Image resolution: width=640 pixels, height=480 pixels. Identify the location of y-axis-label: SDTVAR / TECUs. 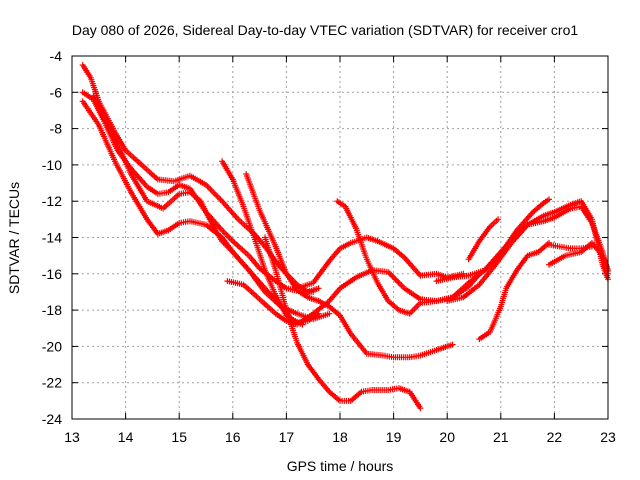
(14, 238).